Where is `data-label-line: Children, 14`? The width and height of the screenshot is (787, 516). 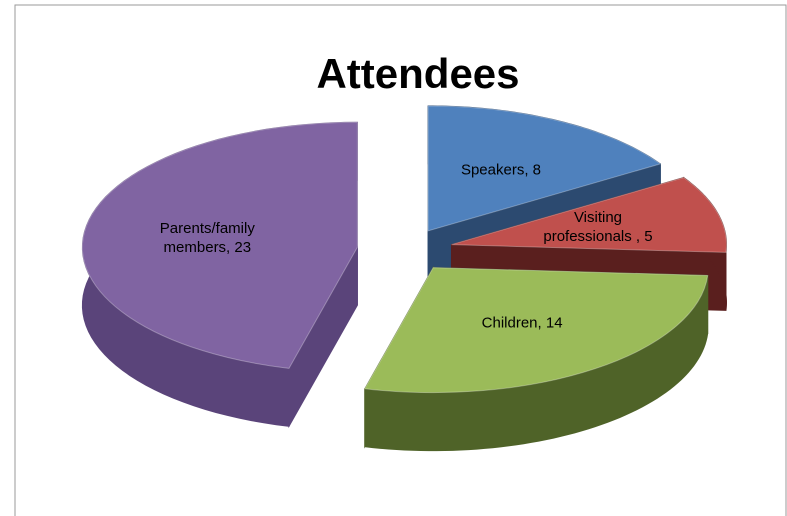 data-label-line: Children, 14 is located at coordinates (522, 322).